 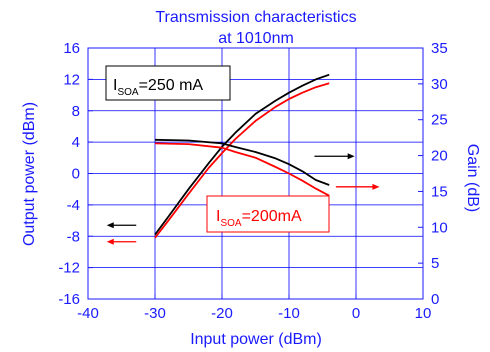 What do you see at coordinates (73, 236) in the screenshot?
I see `y-left-tick-label: -8` at bounding box center [73, 236].